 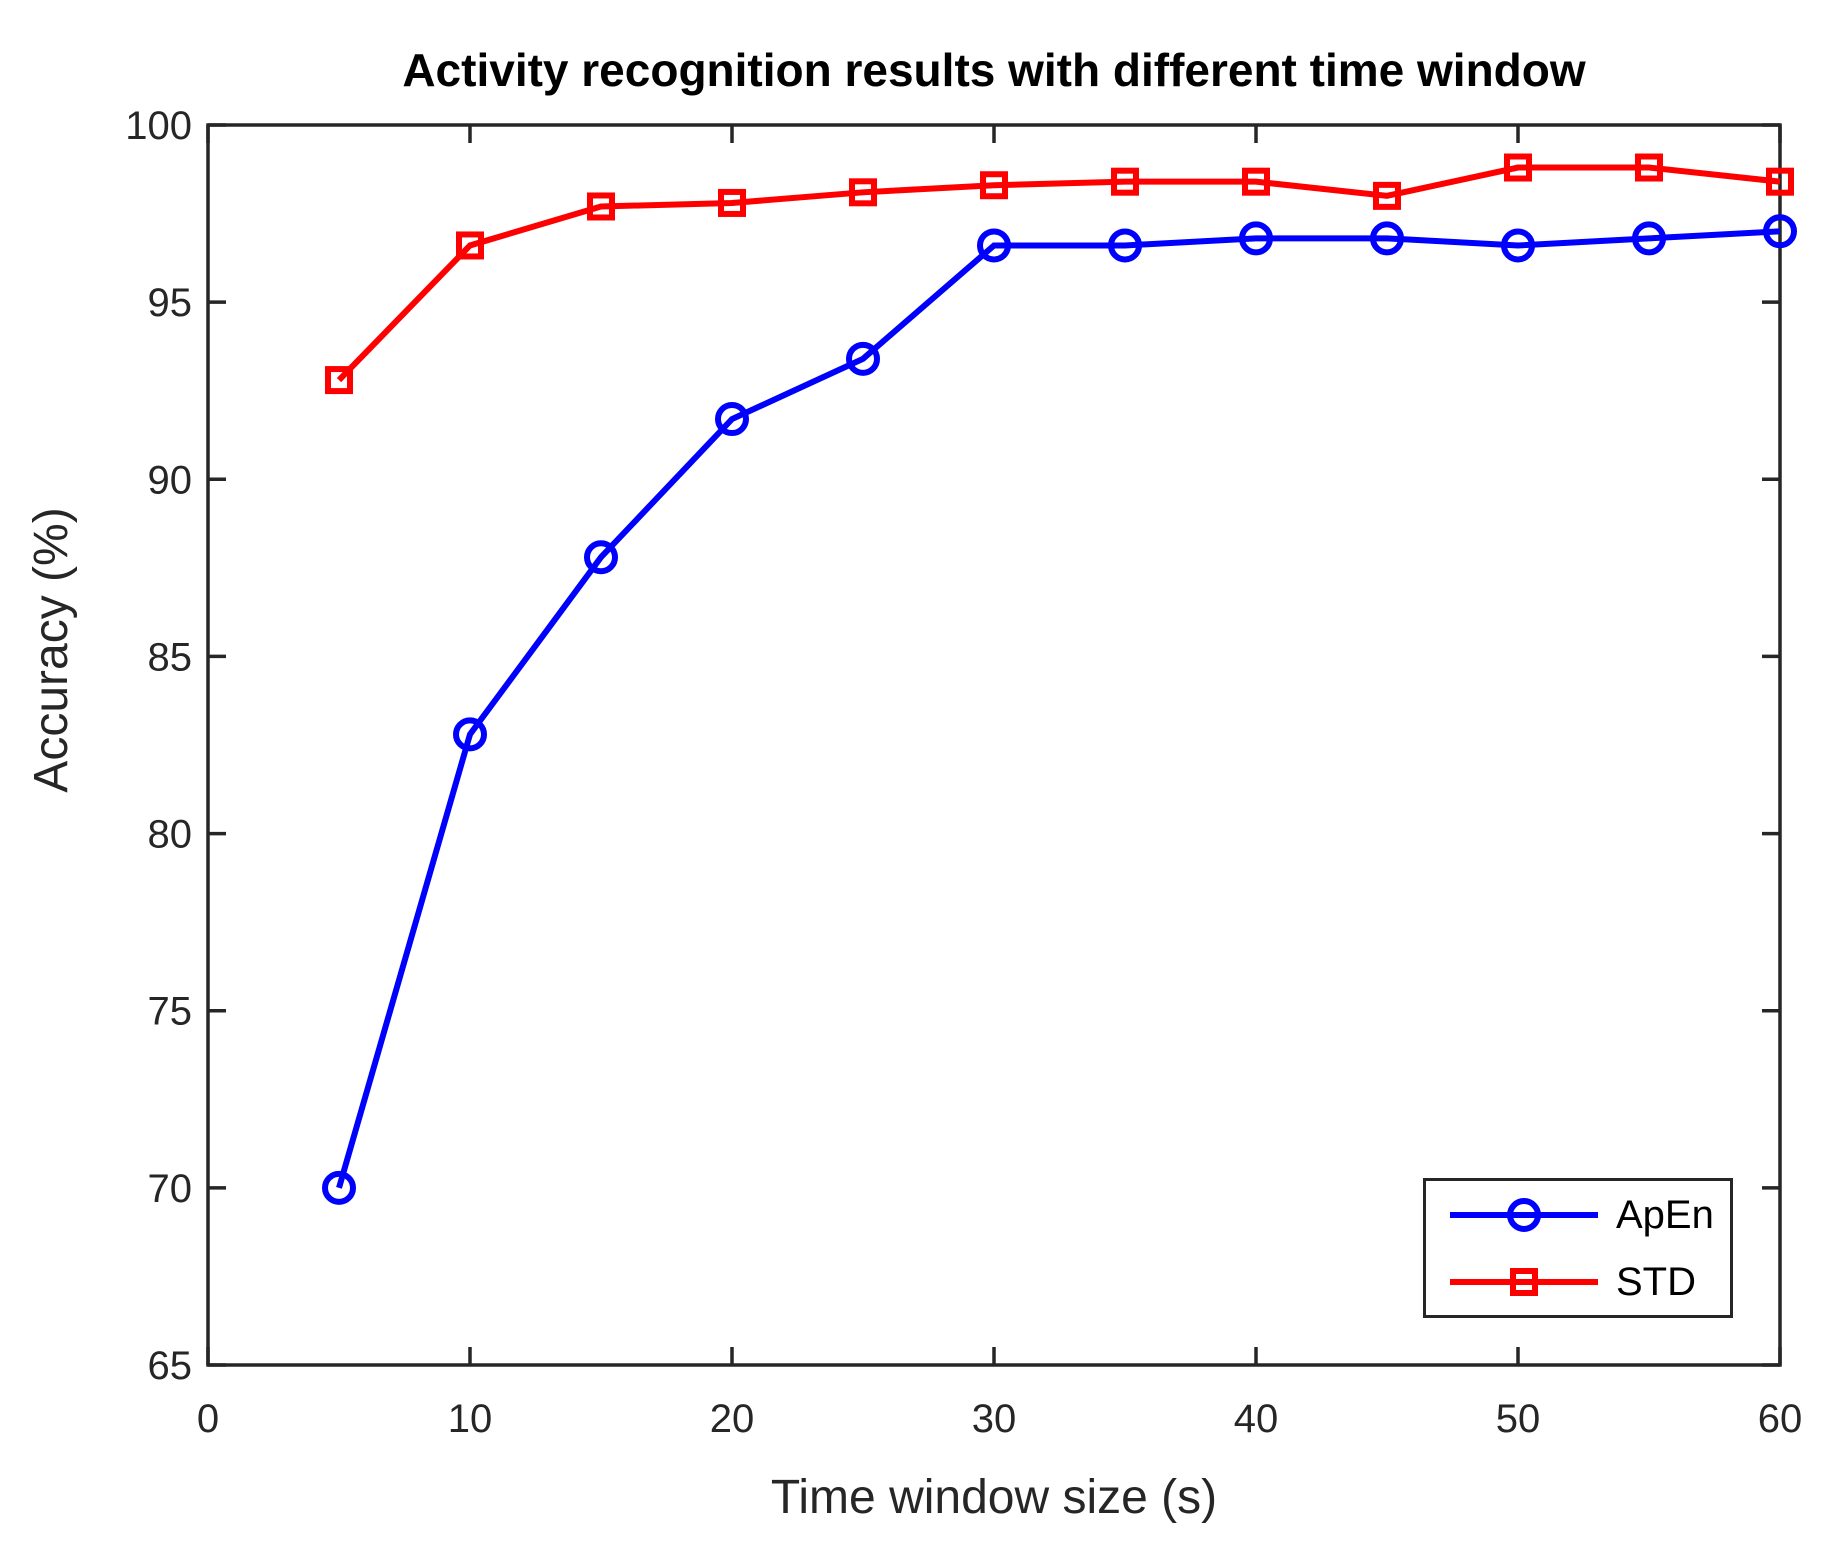 What do you see at coordinates (1058, 273) in the screenshot?
I see `std-series-line` at bounding box center [1058, 273].